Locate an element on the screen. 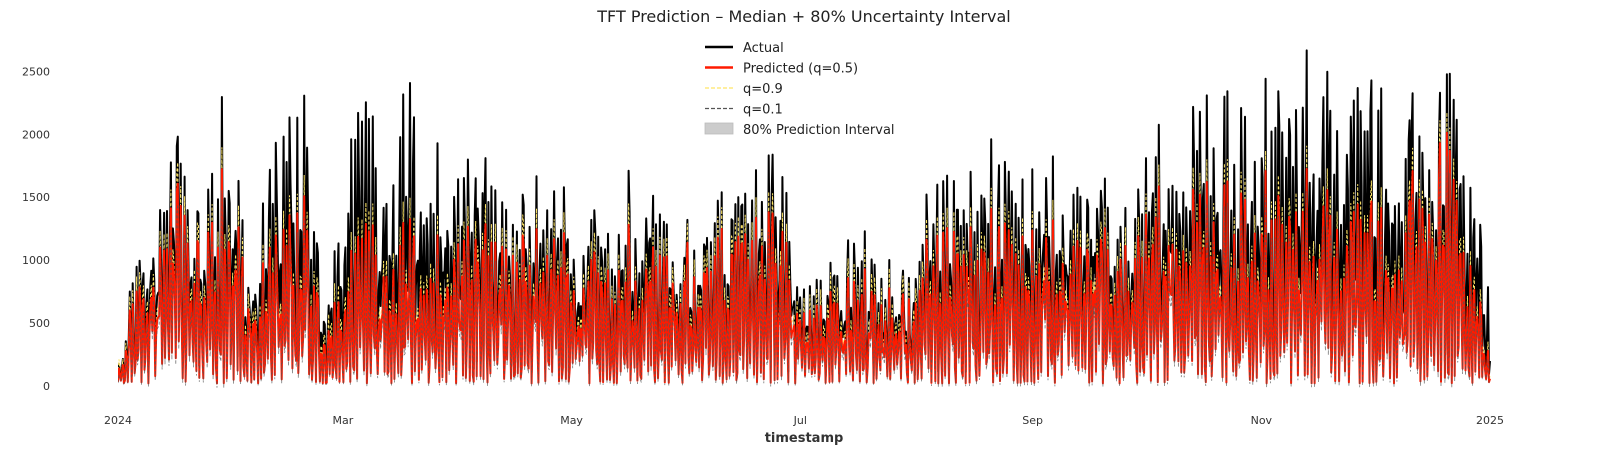  x-axis: 2024 Mar May Jul Sep Nov 2025 is located at coordinates (804, 420).